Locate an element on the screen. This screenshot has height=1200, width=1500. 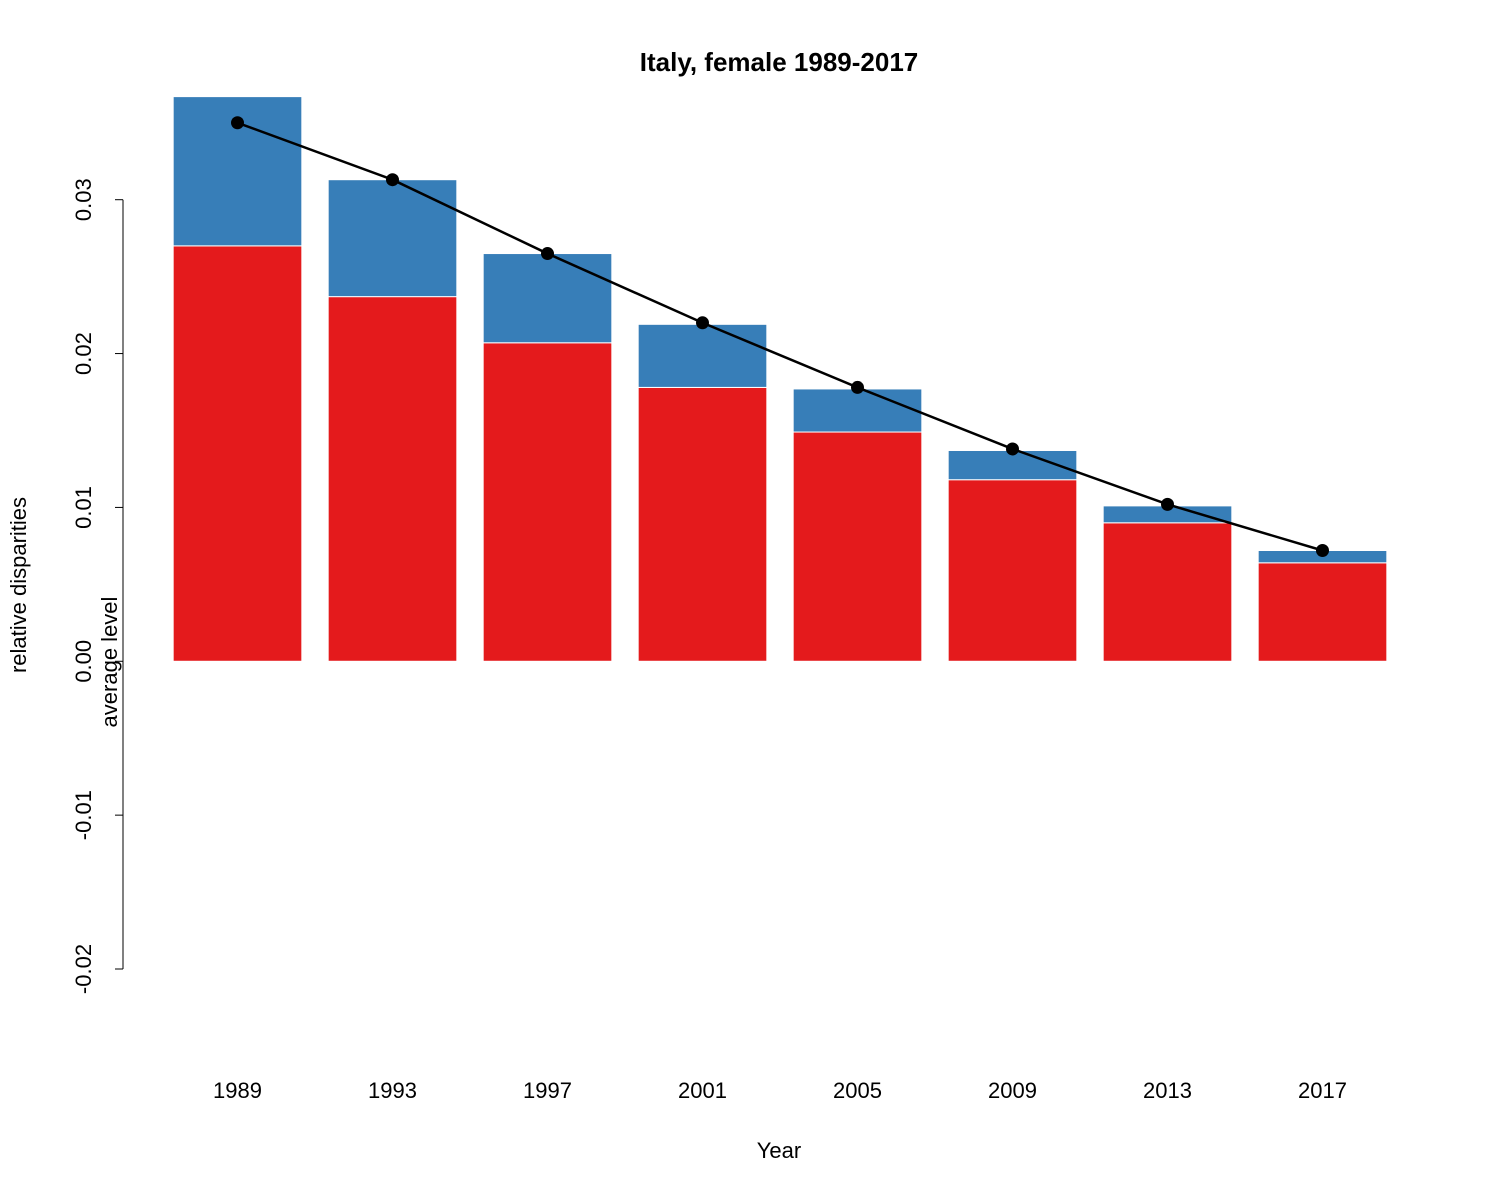
x-tick-label: 2013 is located at coordinates (1167, 1090).